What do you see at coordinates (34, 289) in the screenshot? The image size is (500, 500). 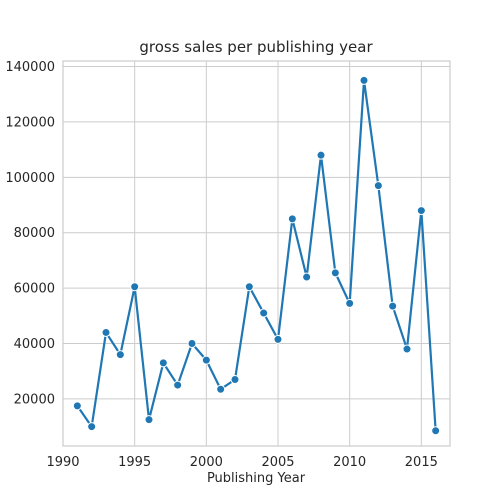 I see `y-tick-label: 60000` at bounding box center [34, 289].